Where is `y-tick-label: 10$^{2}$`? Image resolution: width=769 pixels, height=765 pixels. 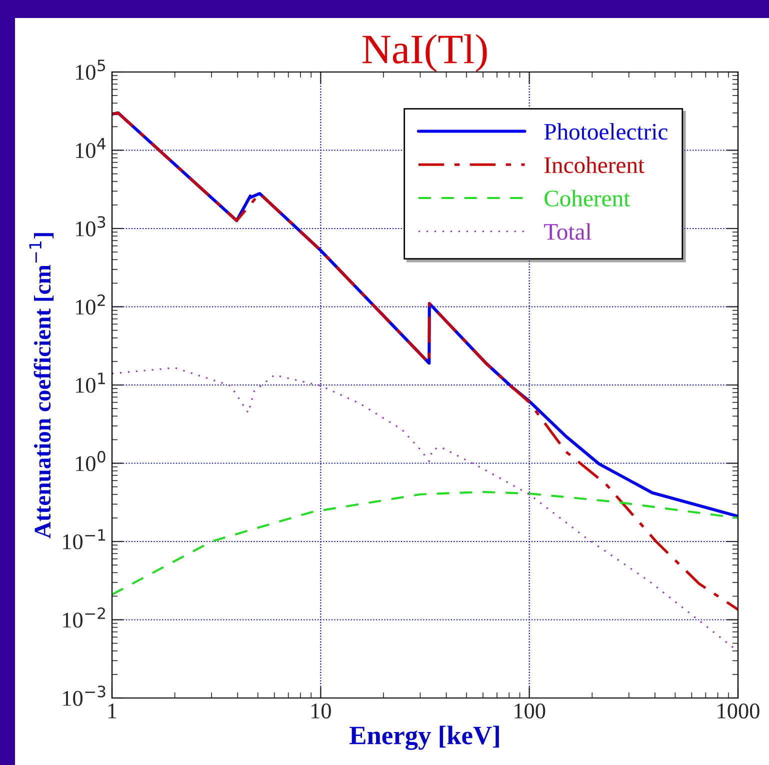 y-tick-label: 10$^{2}$ is located at coordinates (90, 304).